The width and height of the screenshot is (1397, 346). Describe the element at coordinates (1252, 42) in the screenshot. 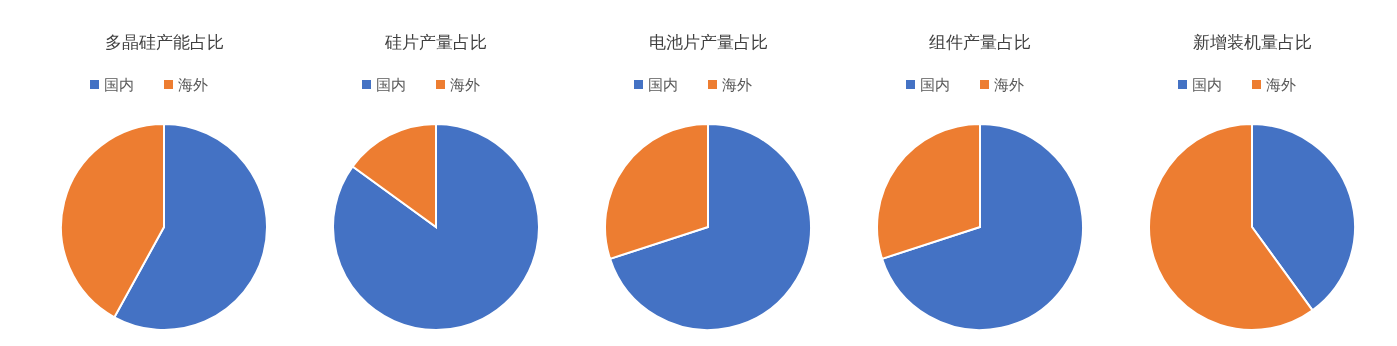

I see `chart-title: 新增装机量占比` at that location.